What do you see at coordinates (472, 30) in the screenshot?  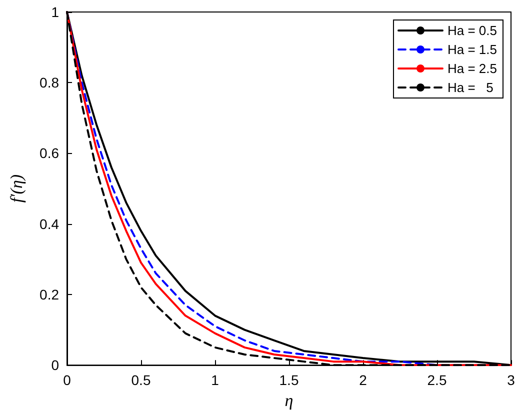 I see `legend-label: Ha = 0.5` at bounding box center [472, 30].